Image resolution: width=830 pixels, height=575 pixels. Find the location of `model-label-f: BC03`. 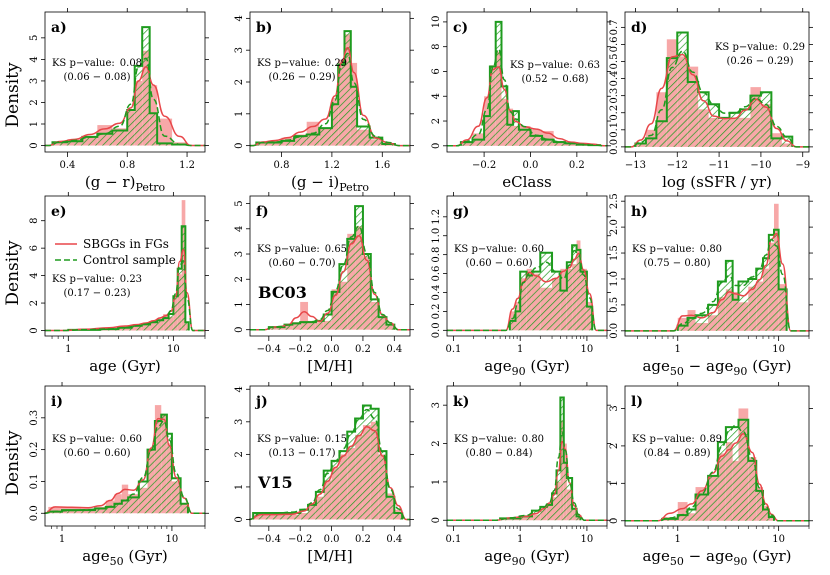

model-label-f: BC03 is located at coordinates (282, 292).